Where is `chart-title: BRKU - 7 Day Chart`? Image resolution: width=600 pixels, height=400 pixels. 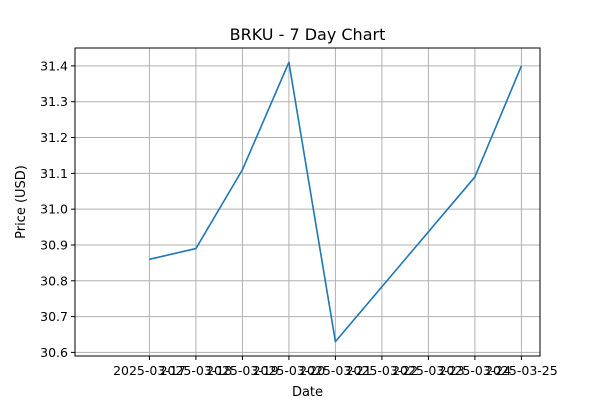 chart-title: BRKU - 7 Day Chart is located at coordinates (308, 34).